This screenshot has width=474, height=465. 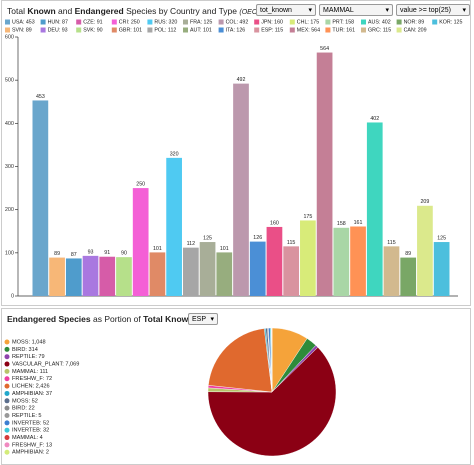 I want to click on y-tick-label: 0, so click(x=12, y=296).